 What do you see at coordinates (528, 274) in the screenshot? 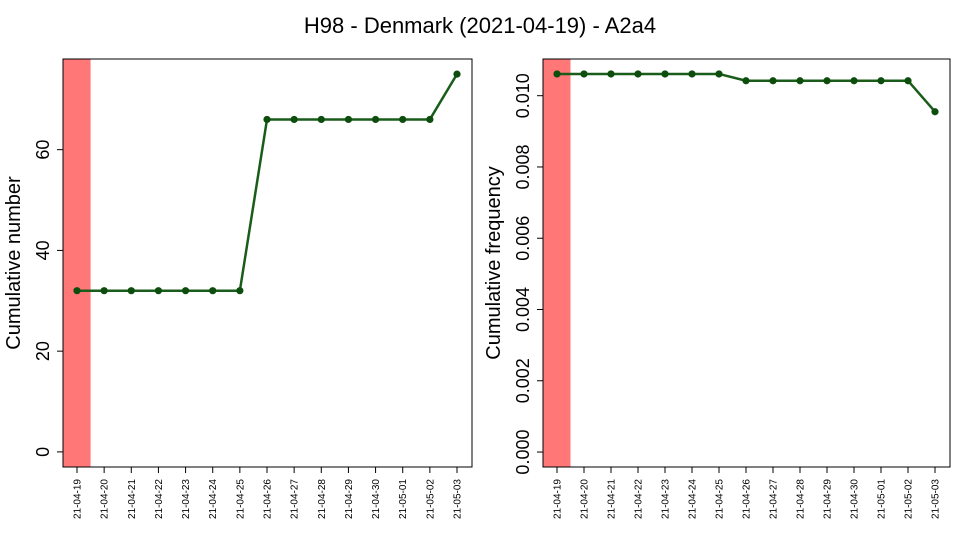
I see `y-axis: 0.000 0.002 0.004 0.006 0.008 0.010` at bounding box center [528, 274].